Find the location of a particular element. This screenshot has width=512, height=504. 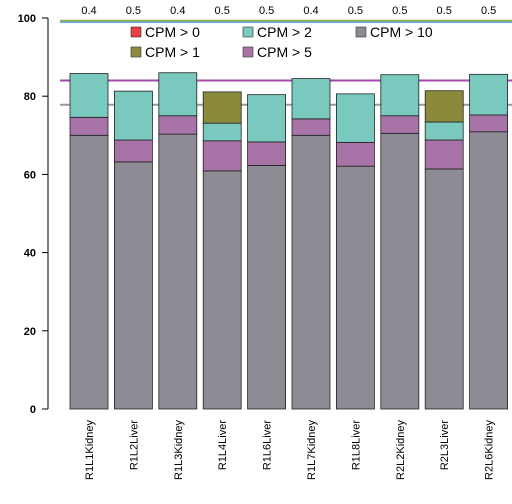

bar-r1l1kidney is located at coordinates (89, 241).